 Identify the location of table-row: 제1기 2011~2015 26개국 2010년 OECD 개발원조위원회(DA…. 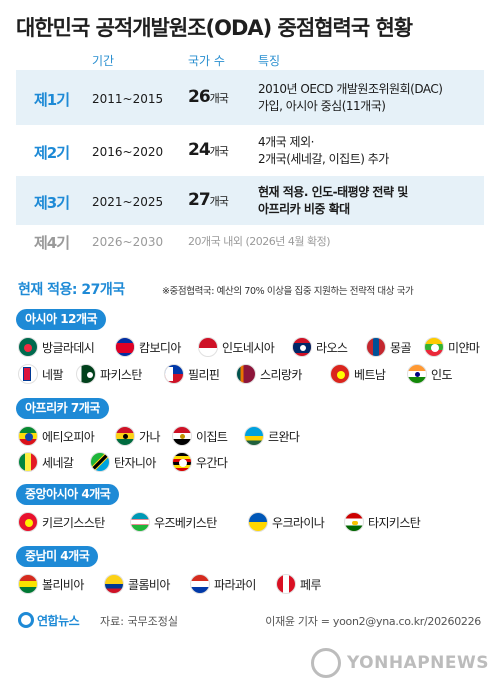
(250, 98).